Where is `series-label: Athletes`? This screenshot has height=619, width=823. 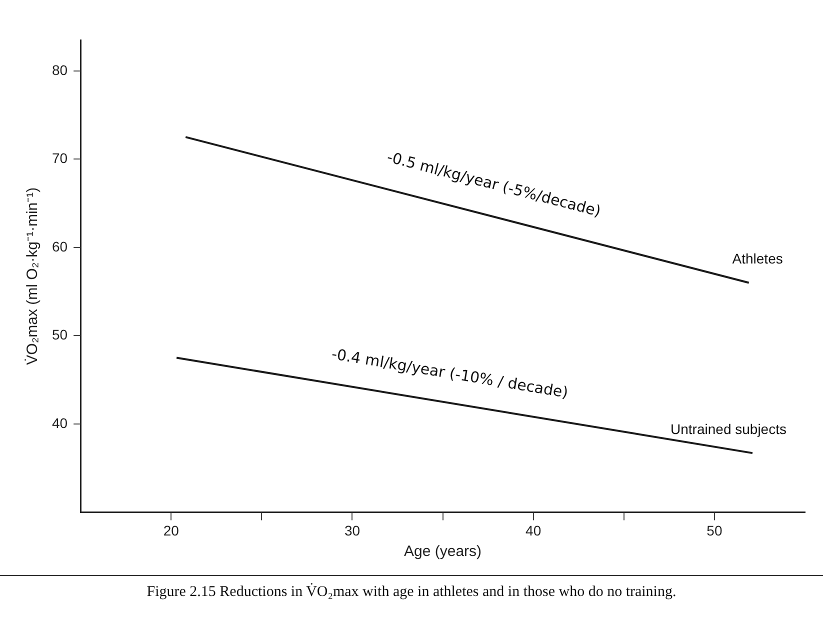
series-label: Athletes is located at coordinates (757, 258).